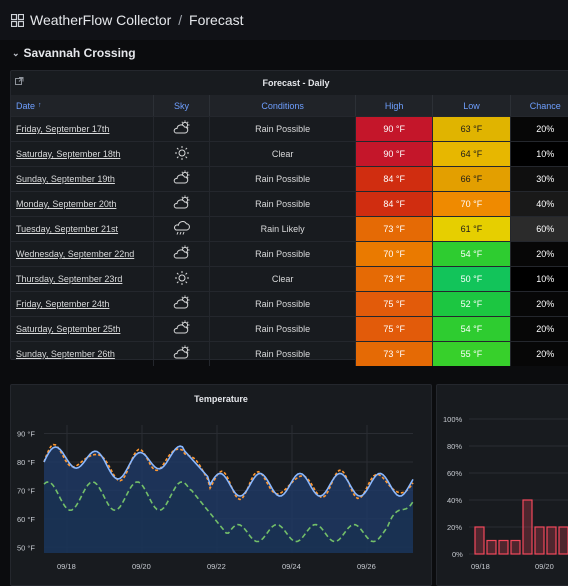  I want to click on panel-title: Forecast - Daily, so click(296, 83).